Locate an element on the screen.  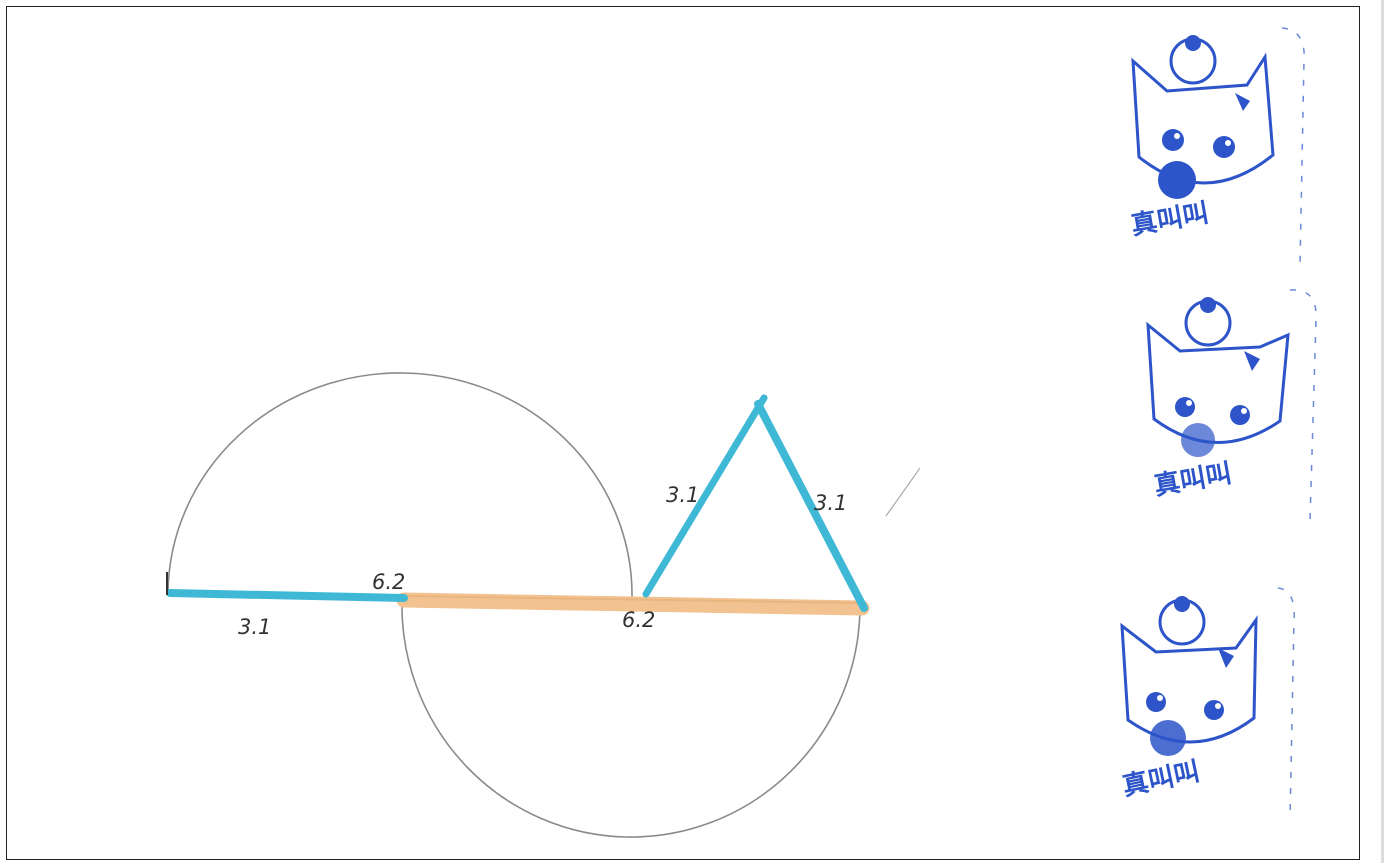
label-left-segment: 3.1 is located at coordinates (254, 627).